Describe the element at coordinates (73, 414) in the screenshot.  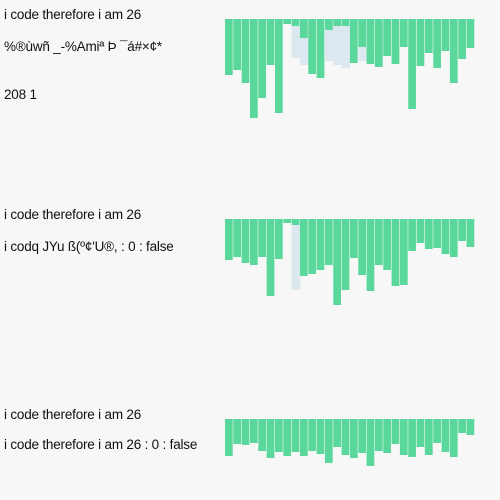
I see `panel-3-title: i code therefore i am 26` at that location.